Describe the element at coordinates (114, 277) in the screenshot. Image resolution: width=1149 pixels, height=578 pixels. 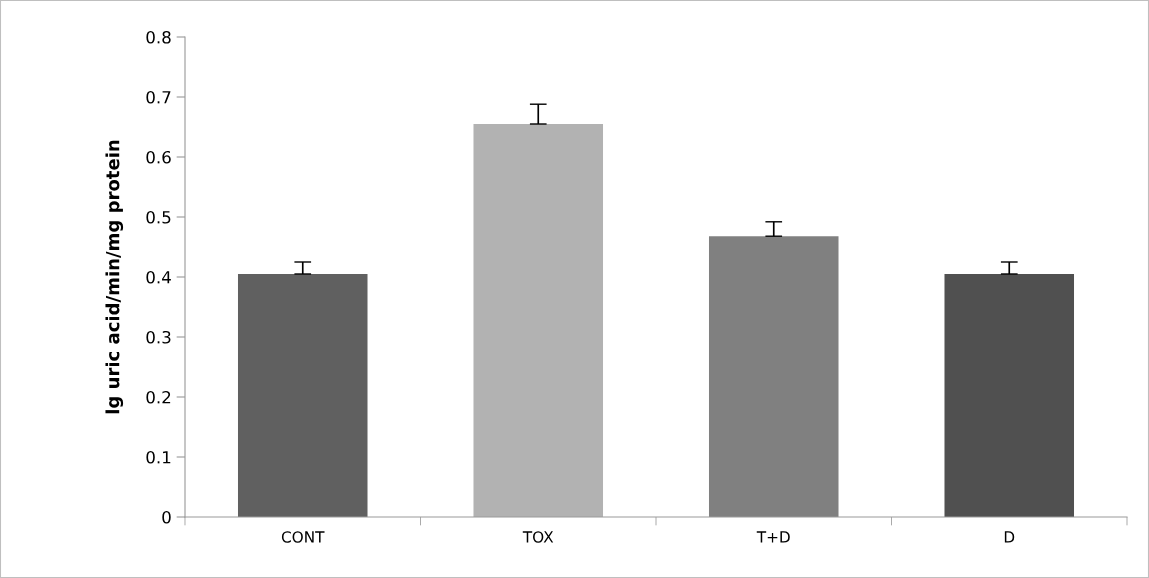
I see `y-axis-title: lg uric acid/min/mg protein` at that location.